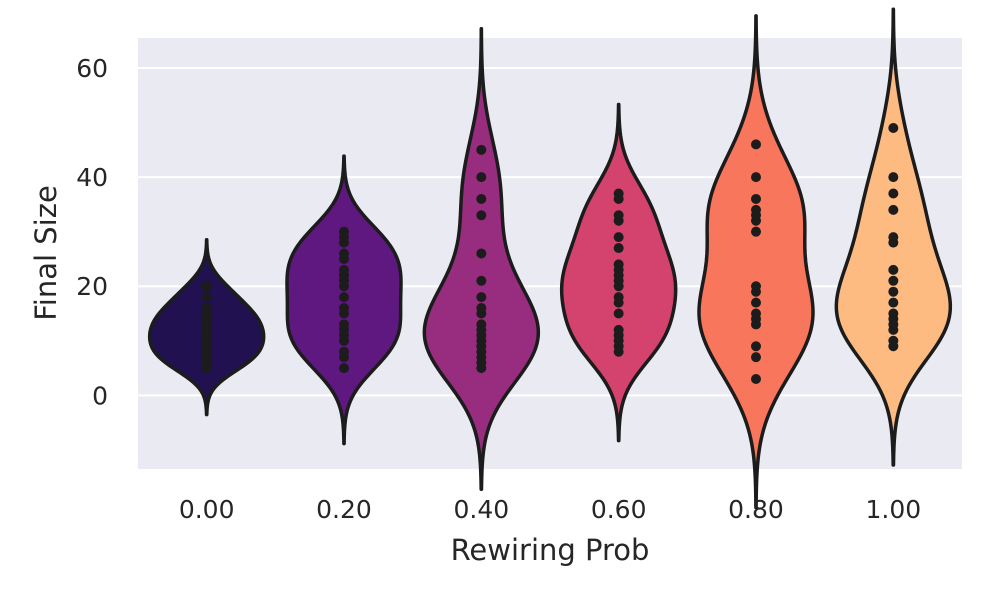  I want to click on y-tick-labels: 0 20 40 60, so click(92, 232).